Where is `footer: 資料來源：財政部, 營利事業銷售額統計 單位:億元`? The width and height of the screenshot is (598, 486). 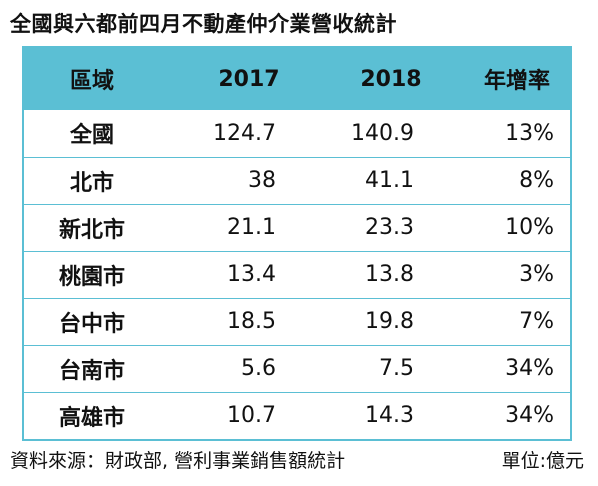 footer: 資料來源：財政部, 營利事業銷售額統計 單位:億元 is located at coordinates (299, 461).